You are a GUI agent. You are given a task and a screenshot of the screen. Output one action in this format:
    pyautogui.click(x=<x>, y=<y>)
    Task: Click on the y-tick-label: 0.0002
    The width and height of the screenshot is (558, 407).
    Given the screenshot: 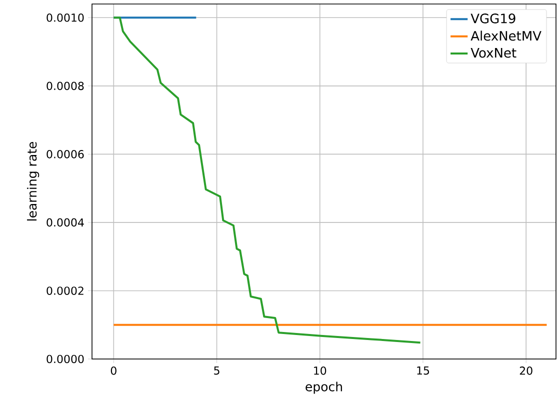 What is the action you would take?
    pyautogui.click(x=65, y=290)
    